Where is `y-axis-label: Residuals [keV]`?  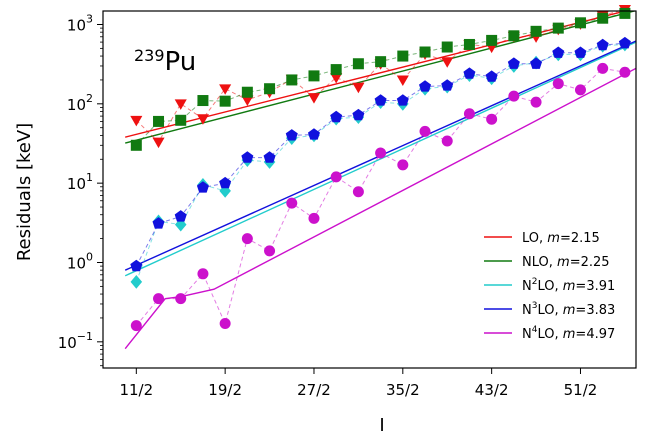
y-axis-label: Residuals [keV] is located at coordinates (24, 192).